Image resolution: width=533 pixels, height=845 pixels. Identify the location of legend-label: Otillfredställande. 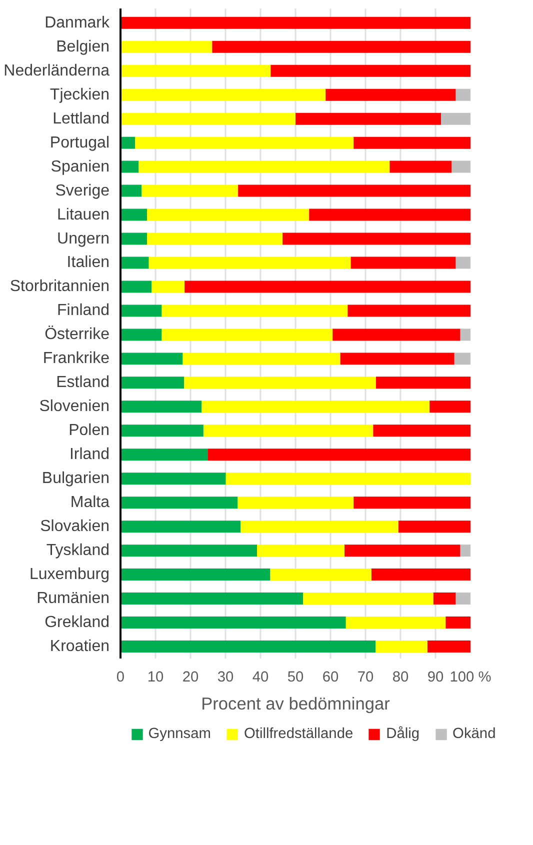
(299, 734).